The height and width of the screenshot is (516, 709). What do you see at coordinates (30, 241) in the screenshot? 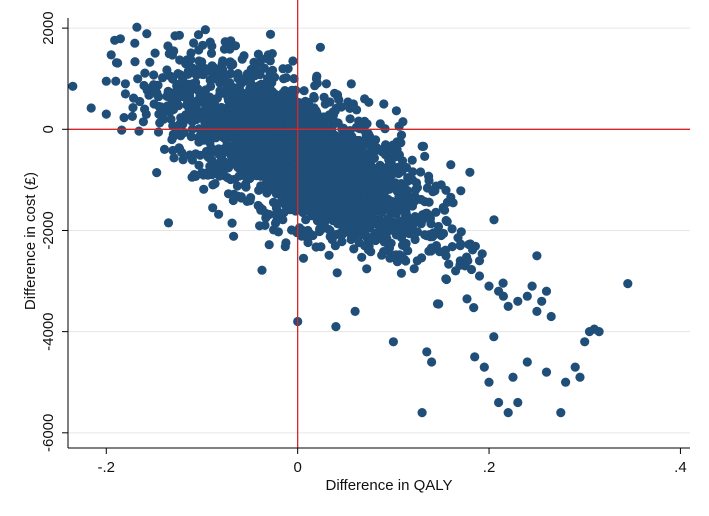
I see `y-axis-title: Difference in cost (£)` at bounding box center [30, 241].